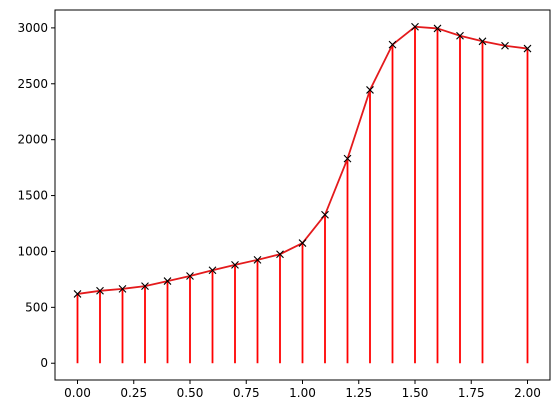  What do you see at coordinates (527, 393) in the screenshot?
I see `x-tick-label: 2.00` at bounding box center [527, 393].